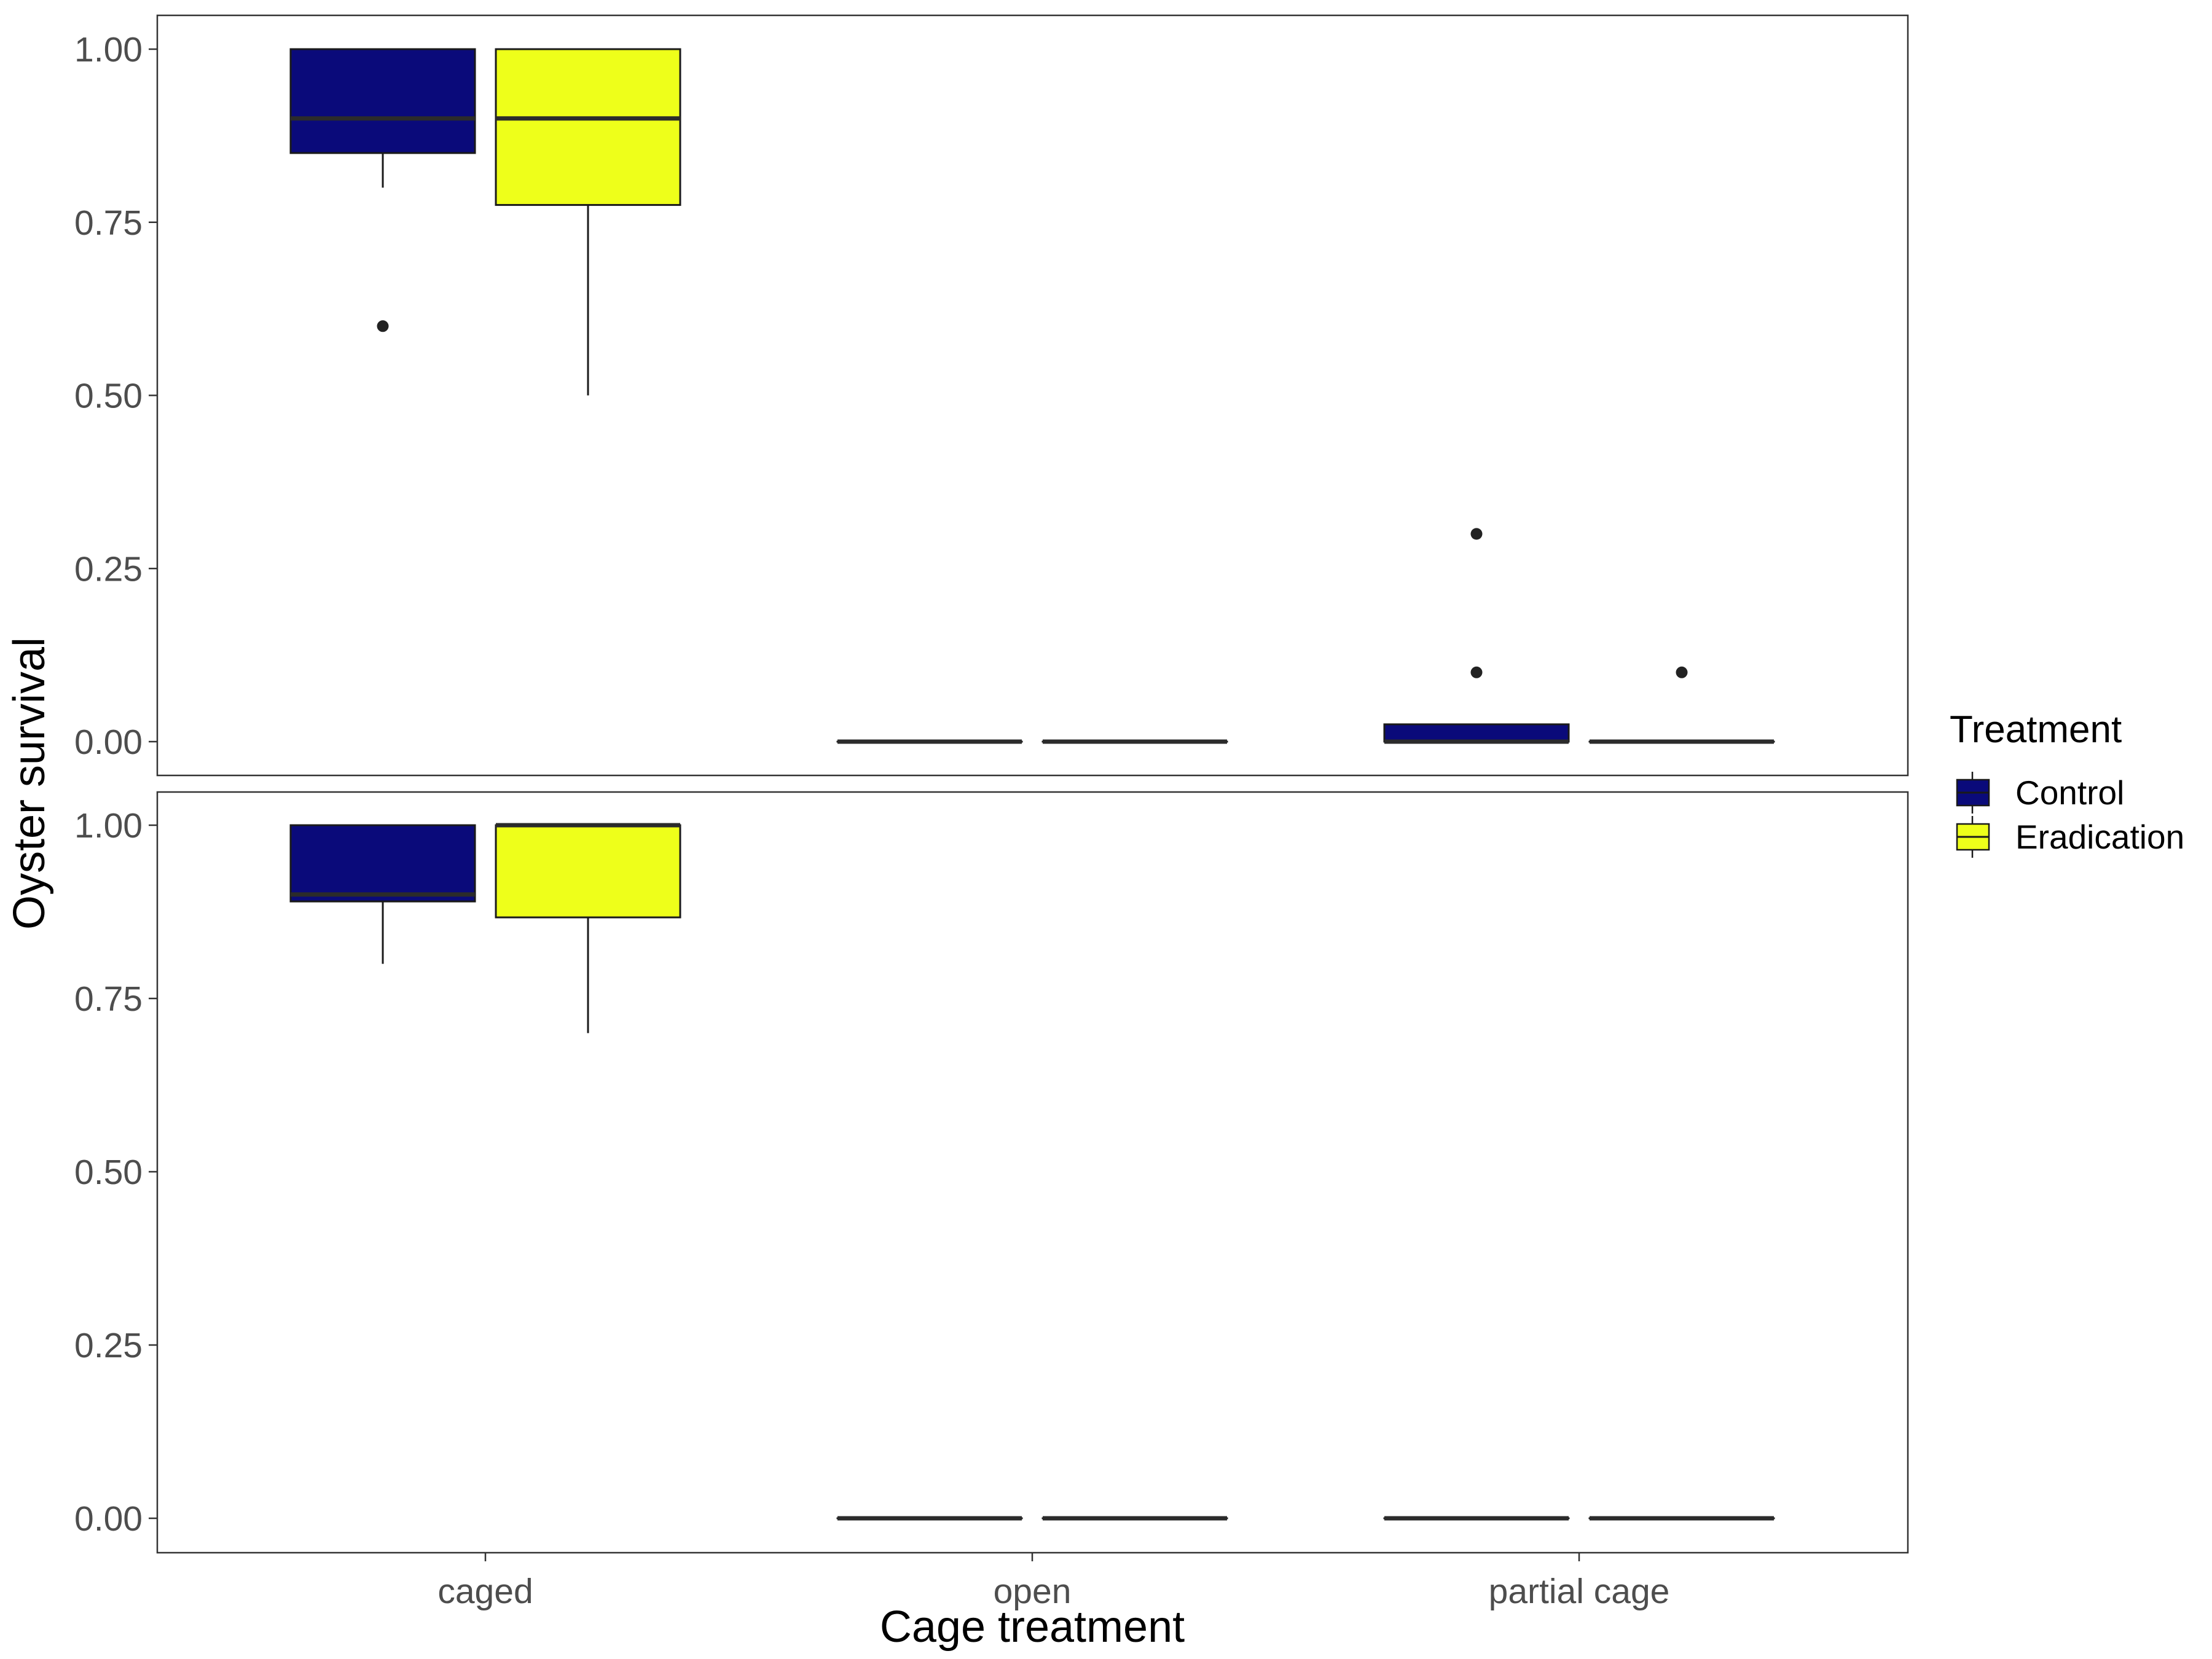 The height and width of the screenshot is (1659, 2212). I want to click on x-tick-label: caged, so click(485, 1591).